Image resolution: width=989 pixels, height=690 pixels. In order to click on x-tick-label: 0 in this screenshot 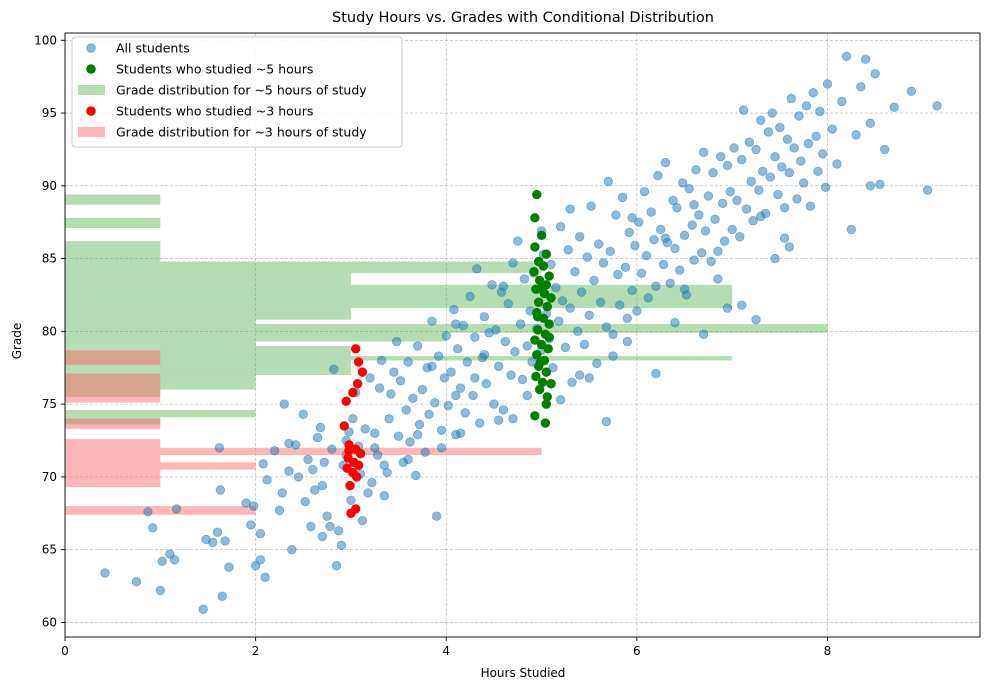, I will do `click(65, 651)`.